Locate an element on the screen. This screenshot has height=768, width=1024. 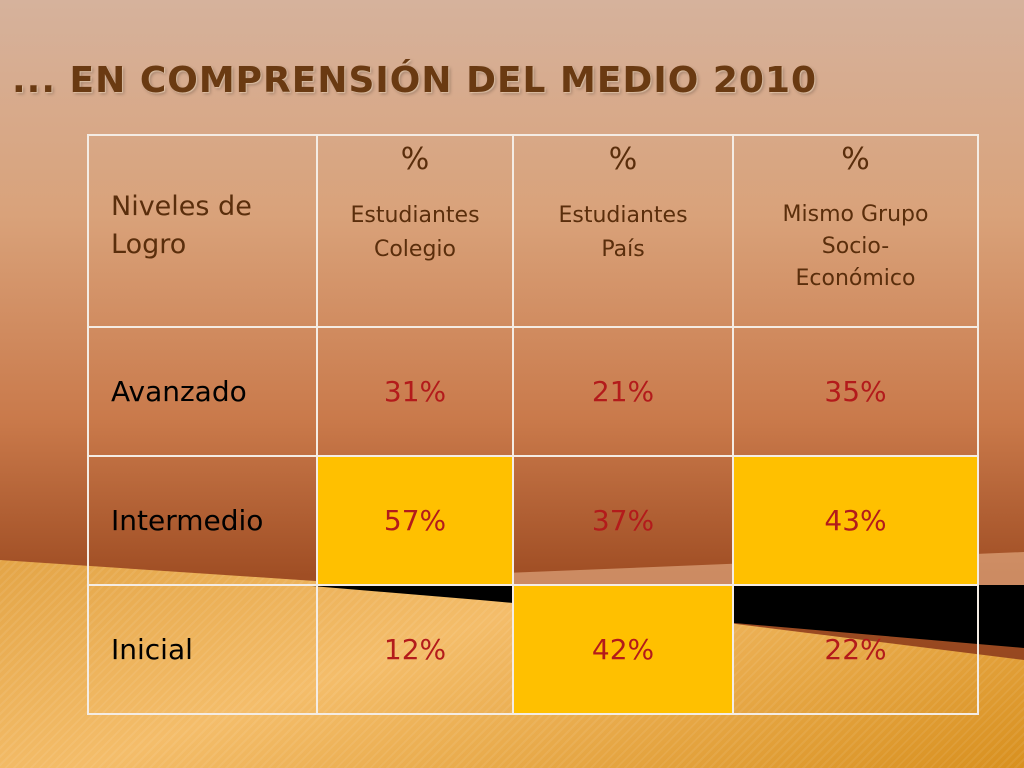
row-header-label: Niveles de Logro is located at coordinates (202, 231).